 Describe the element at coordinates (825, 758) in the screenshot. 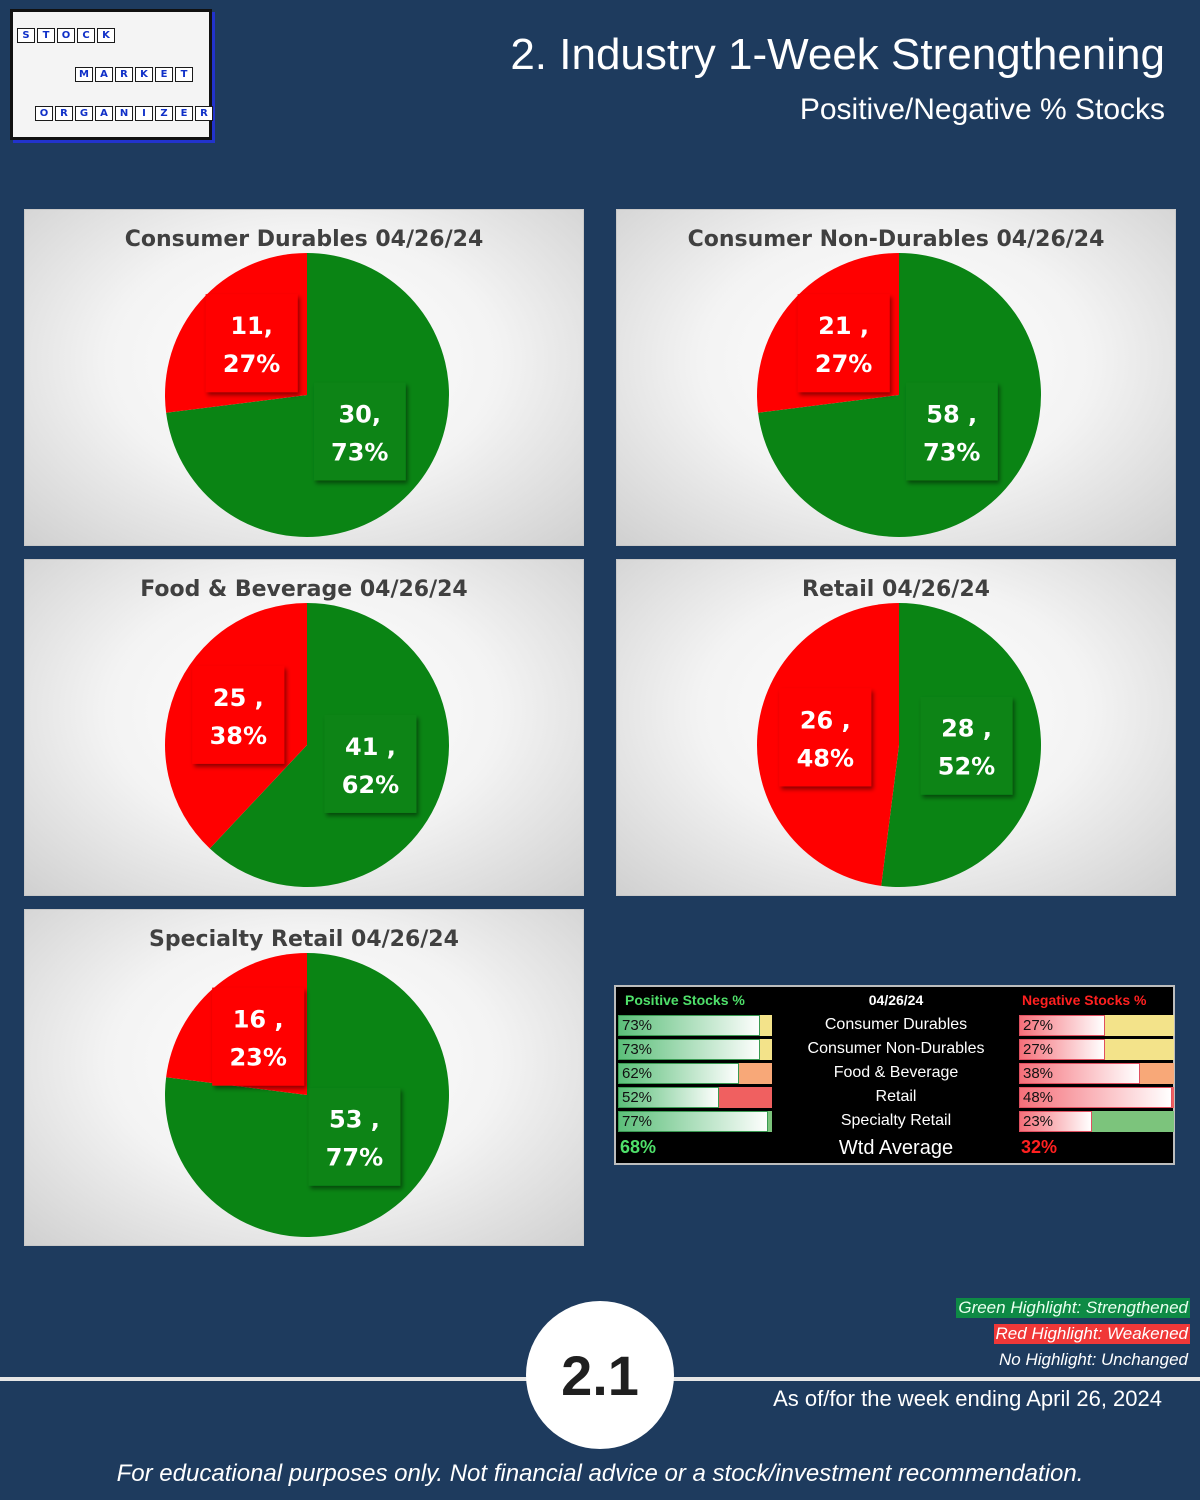

I see `pie-label-percent: 48%` at that location.